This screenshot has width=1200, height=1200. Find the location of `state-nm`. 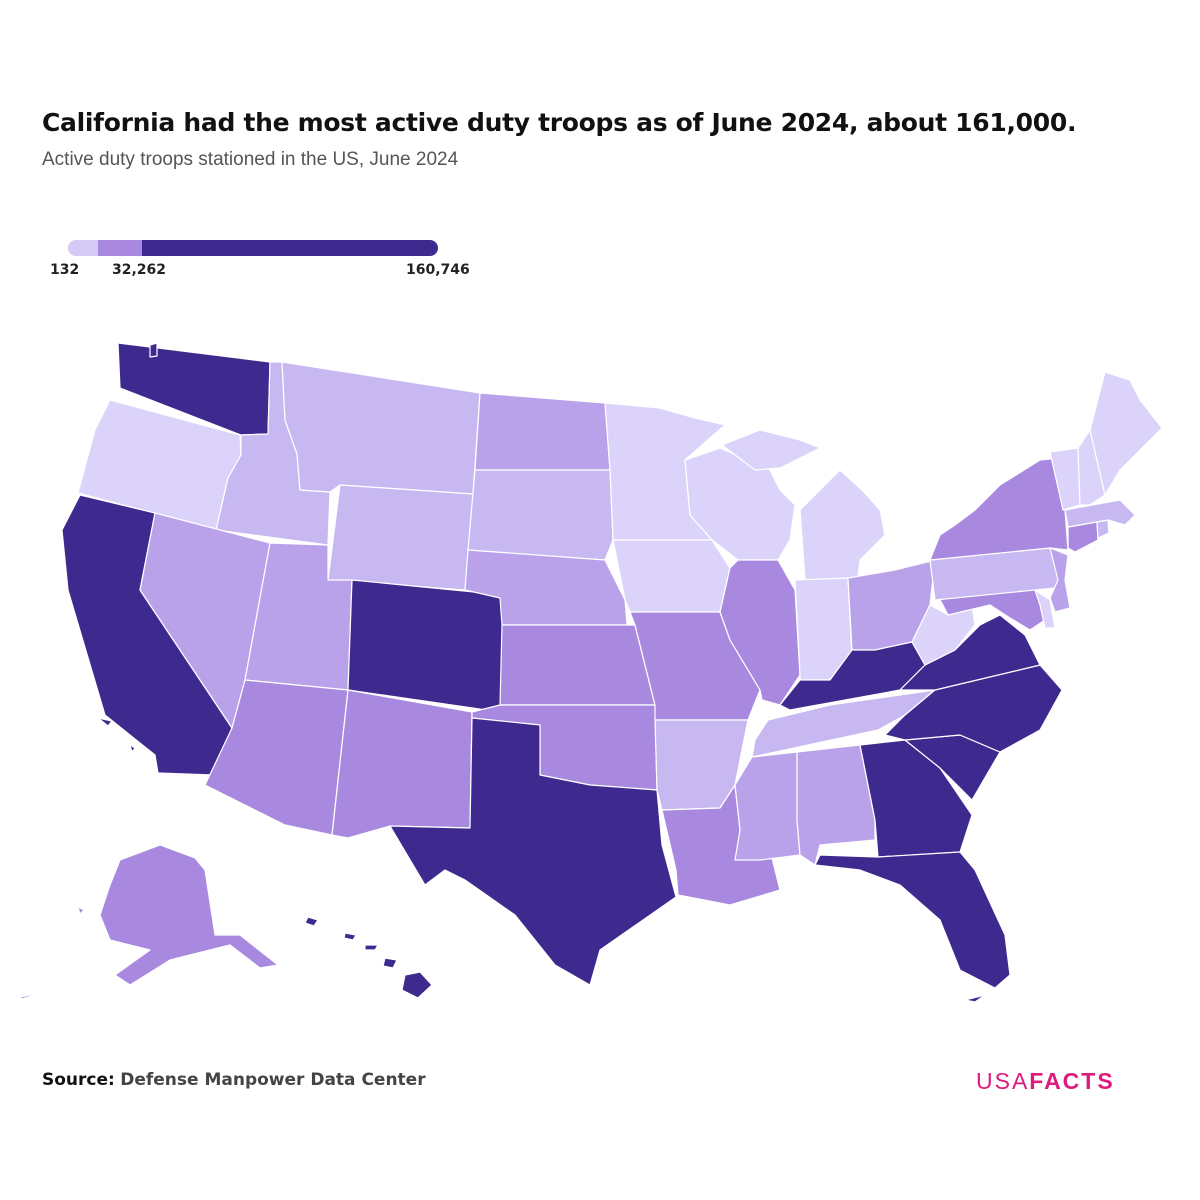

state-nm is located at coordinates (402, 764).